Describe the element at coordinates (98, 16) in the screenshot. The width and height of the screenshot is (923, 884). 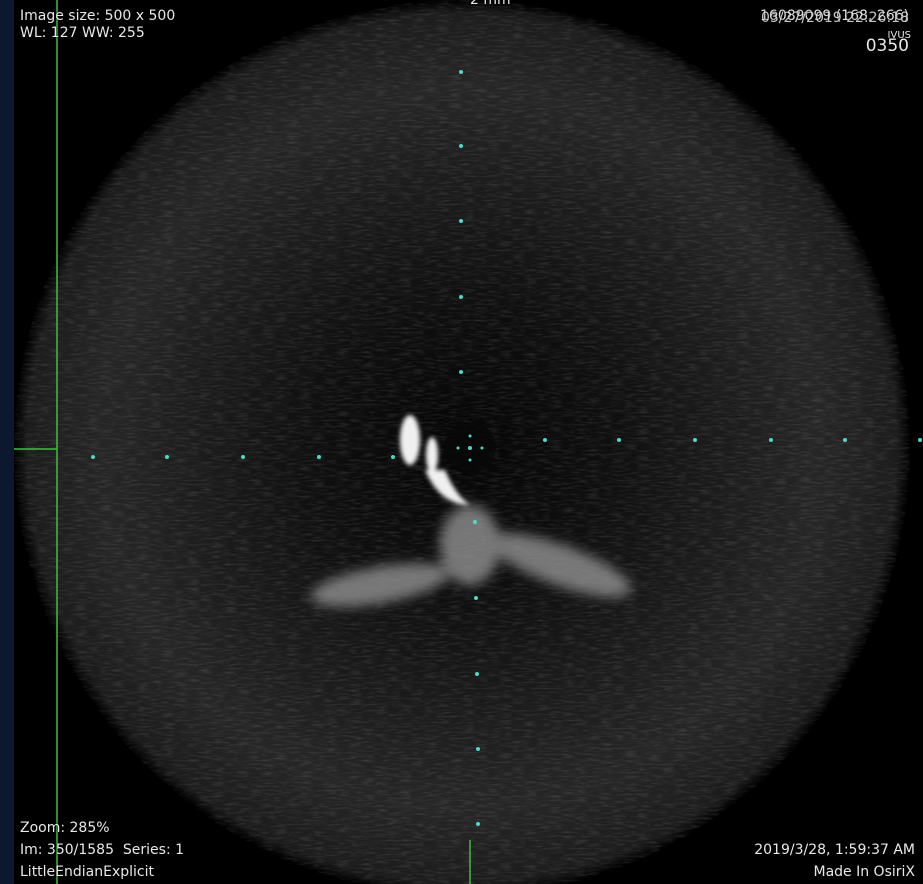
I see `info-line: Image size: 500 x 500` at that location.